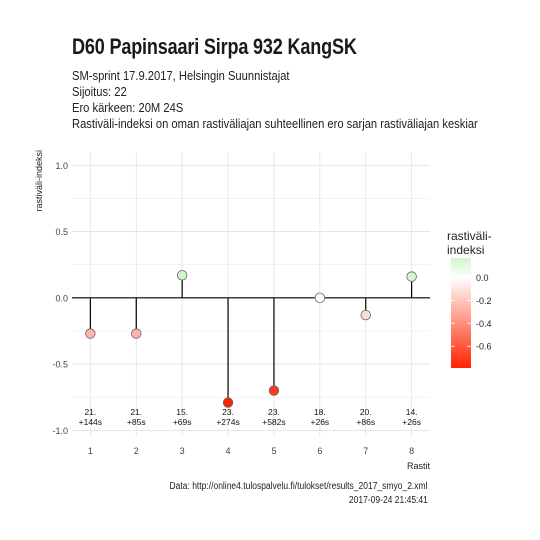 The height and width of the screenshot is (540, 540). I want to click on legend-title-line-1: rastiväli-, so click(469, 236).